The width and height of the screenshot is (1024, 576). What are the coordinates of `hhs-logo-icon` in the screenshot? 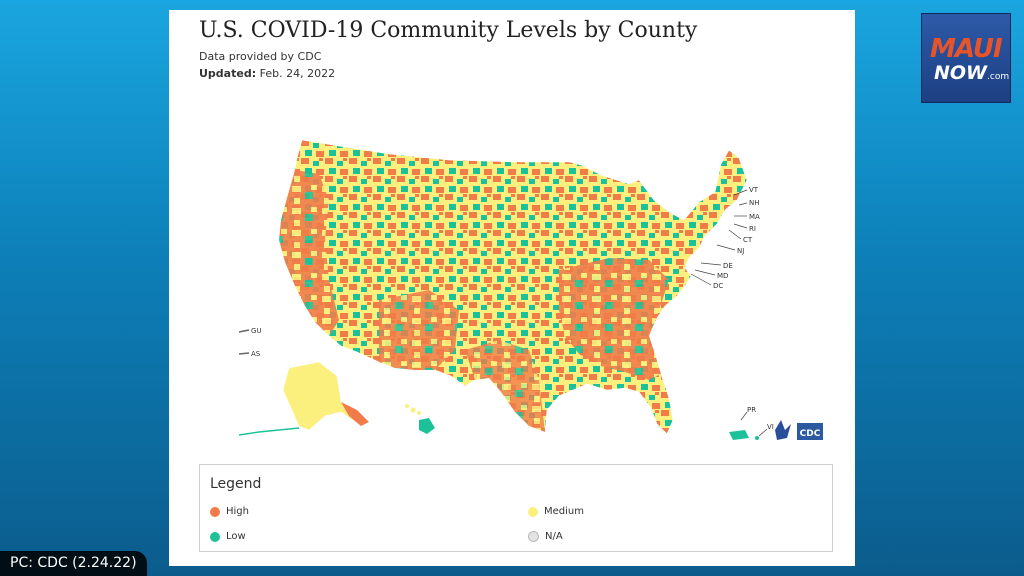 It's located at (783, 430).